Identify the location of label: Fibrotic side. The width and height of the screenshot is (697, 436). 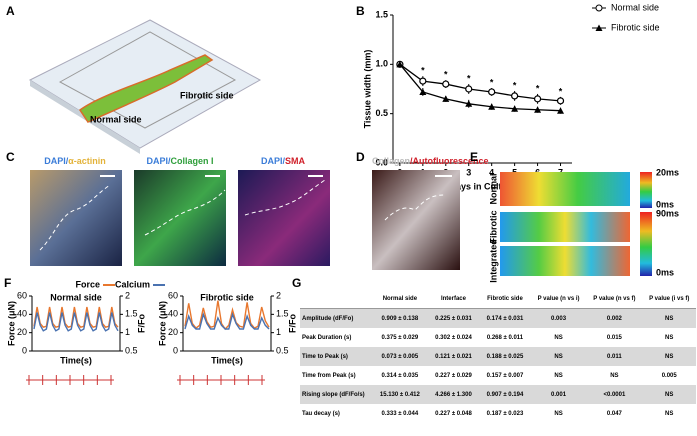
(207, 95).